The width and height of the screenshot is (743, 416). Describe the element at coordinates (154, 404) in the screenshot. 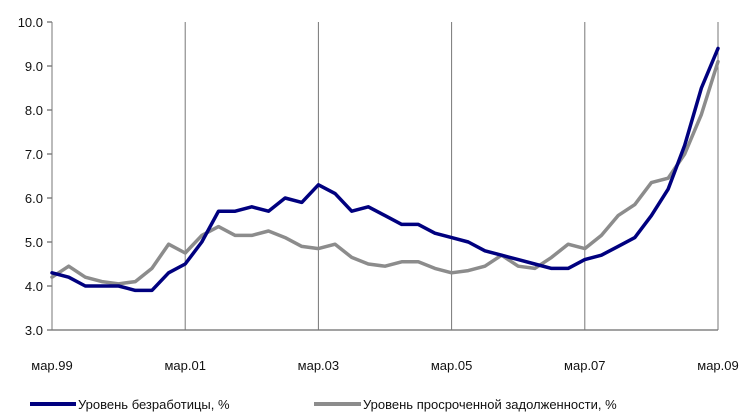

I see `legend-label-1: Уровень безработицы, %` at that location.